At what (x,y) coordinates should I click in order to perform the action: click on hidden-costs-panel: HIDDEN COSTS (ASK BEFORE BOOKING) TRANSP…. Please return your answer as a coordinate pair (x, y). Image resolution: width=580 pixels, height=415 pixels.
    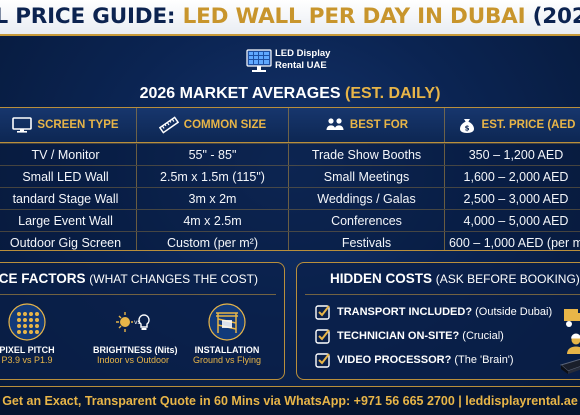
    Looking at the image, I should click on (438, 321).